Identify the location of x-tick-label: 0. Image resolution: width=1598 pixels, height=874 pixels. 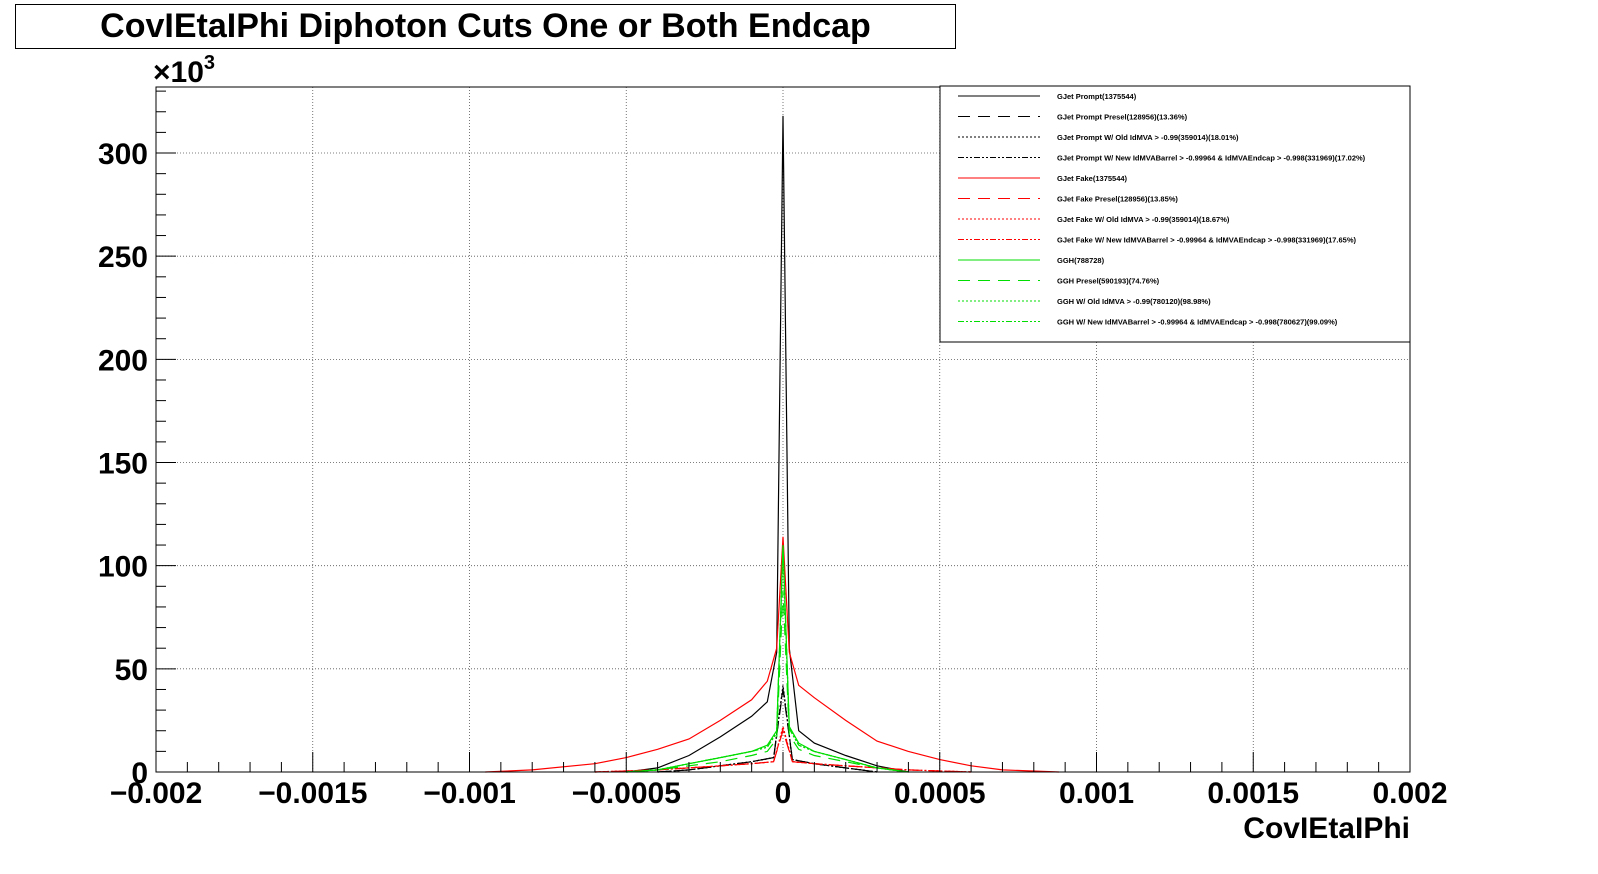
(783, 793).